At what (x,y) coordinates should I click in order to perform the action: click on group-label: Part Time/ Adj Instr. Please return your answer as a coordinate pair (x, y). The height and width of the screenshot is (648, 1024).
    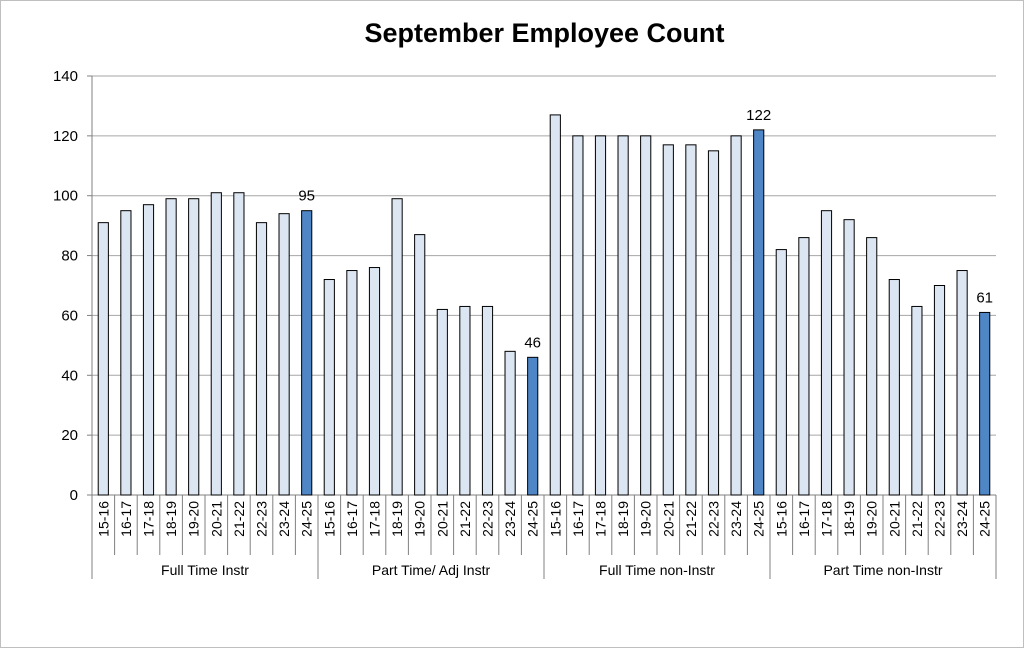
    Looking at the image, I should click on (431, 570).